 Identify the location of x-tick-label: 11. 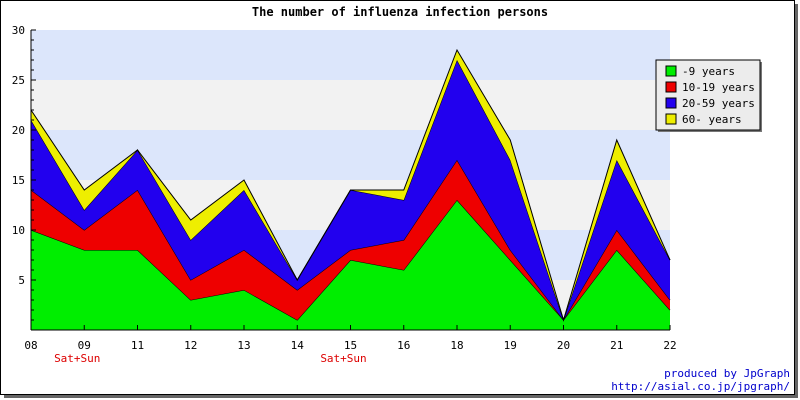
(137, 345).